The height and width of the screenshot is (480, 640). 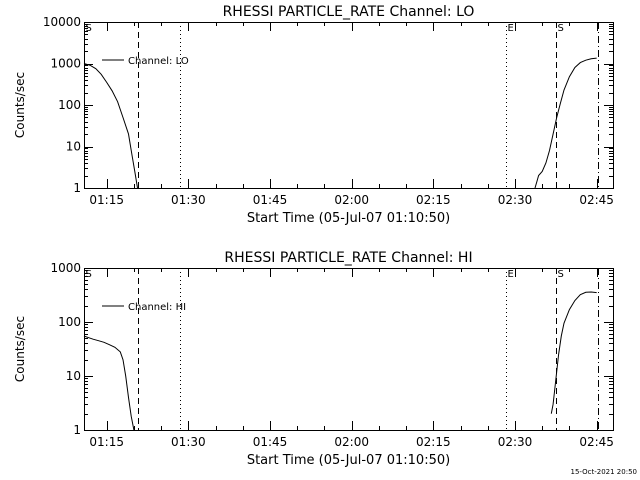 What do you see at coordinates (349, 12) in the screenshot?
I see `chart-title: RHESSI PARTICLE_RATE Channel: LO` at bounding box center [349, 12].